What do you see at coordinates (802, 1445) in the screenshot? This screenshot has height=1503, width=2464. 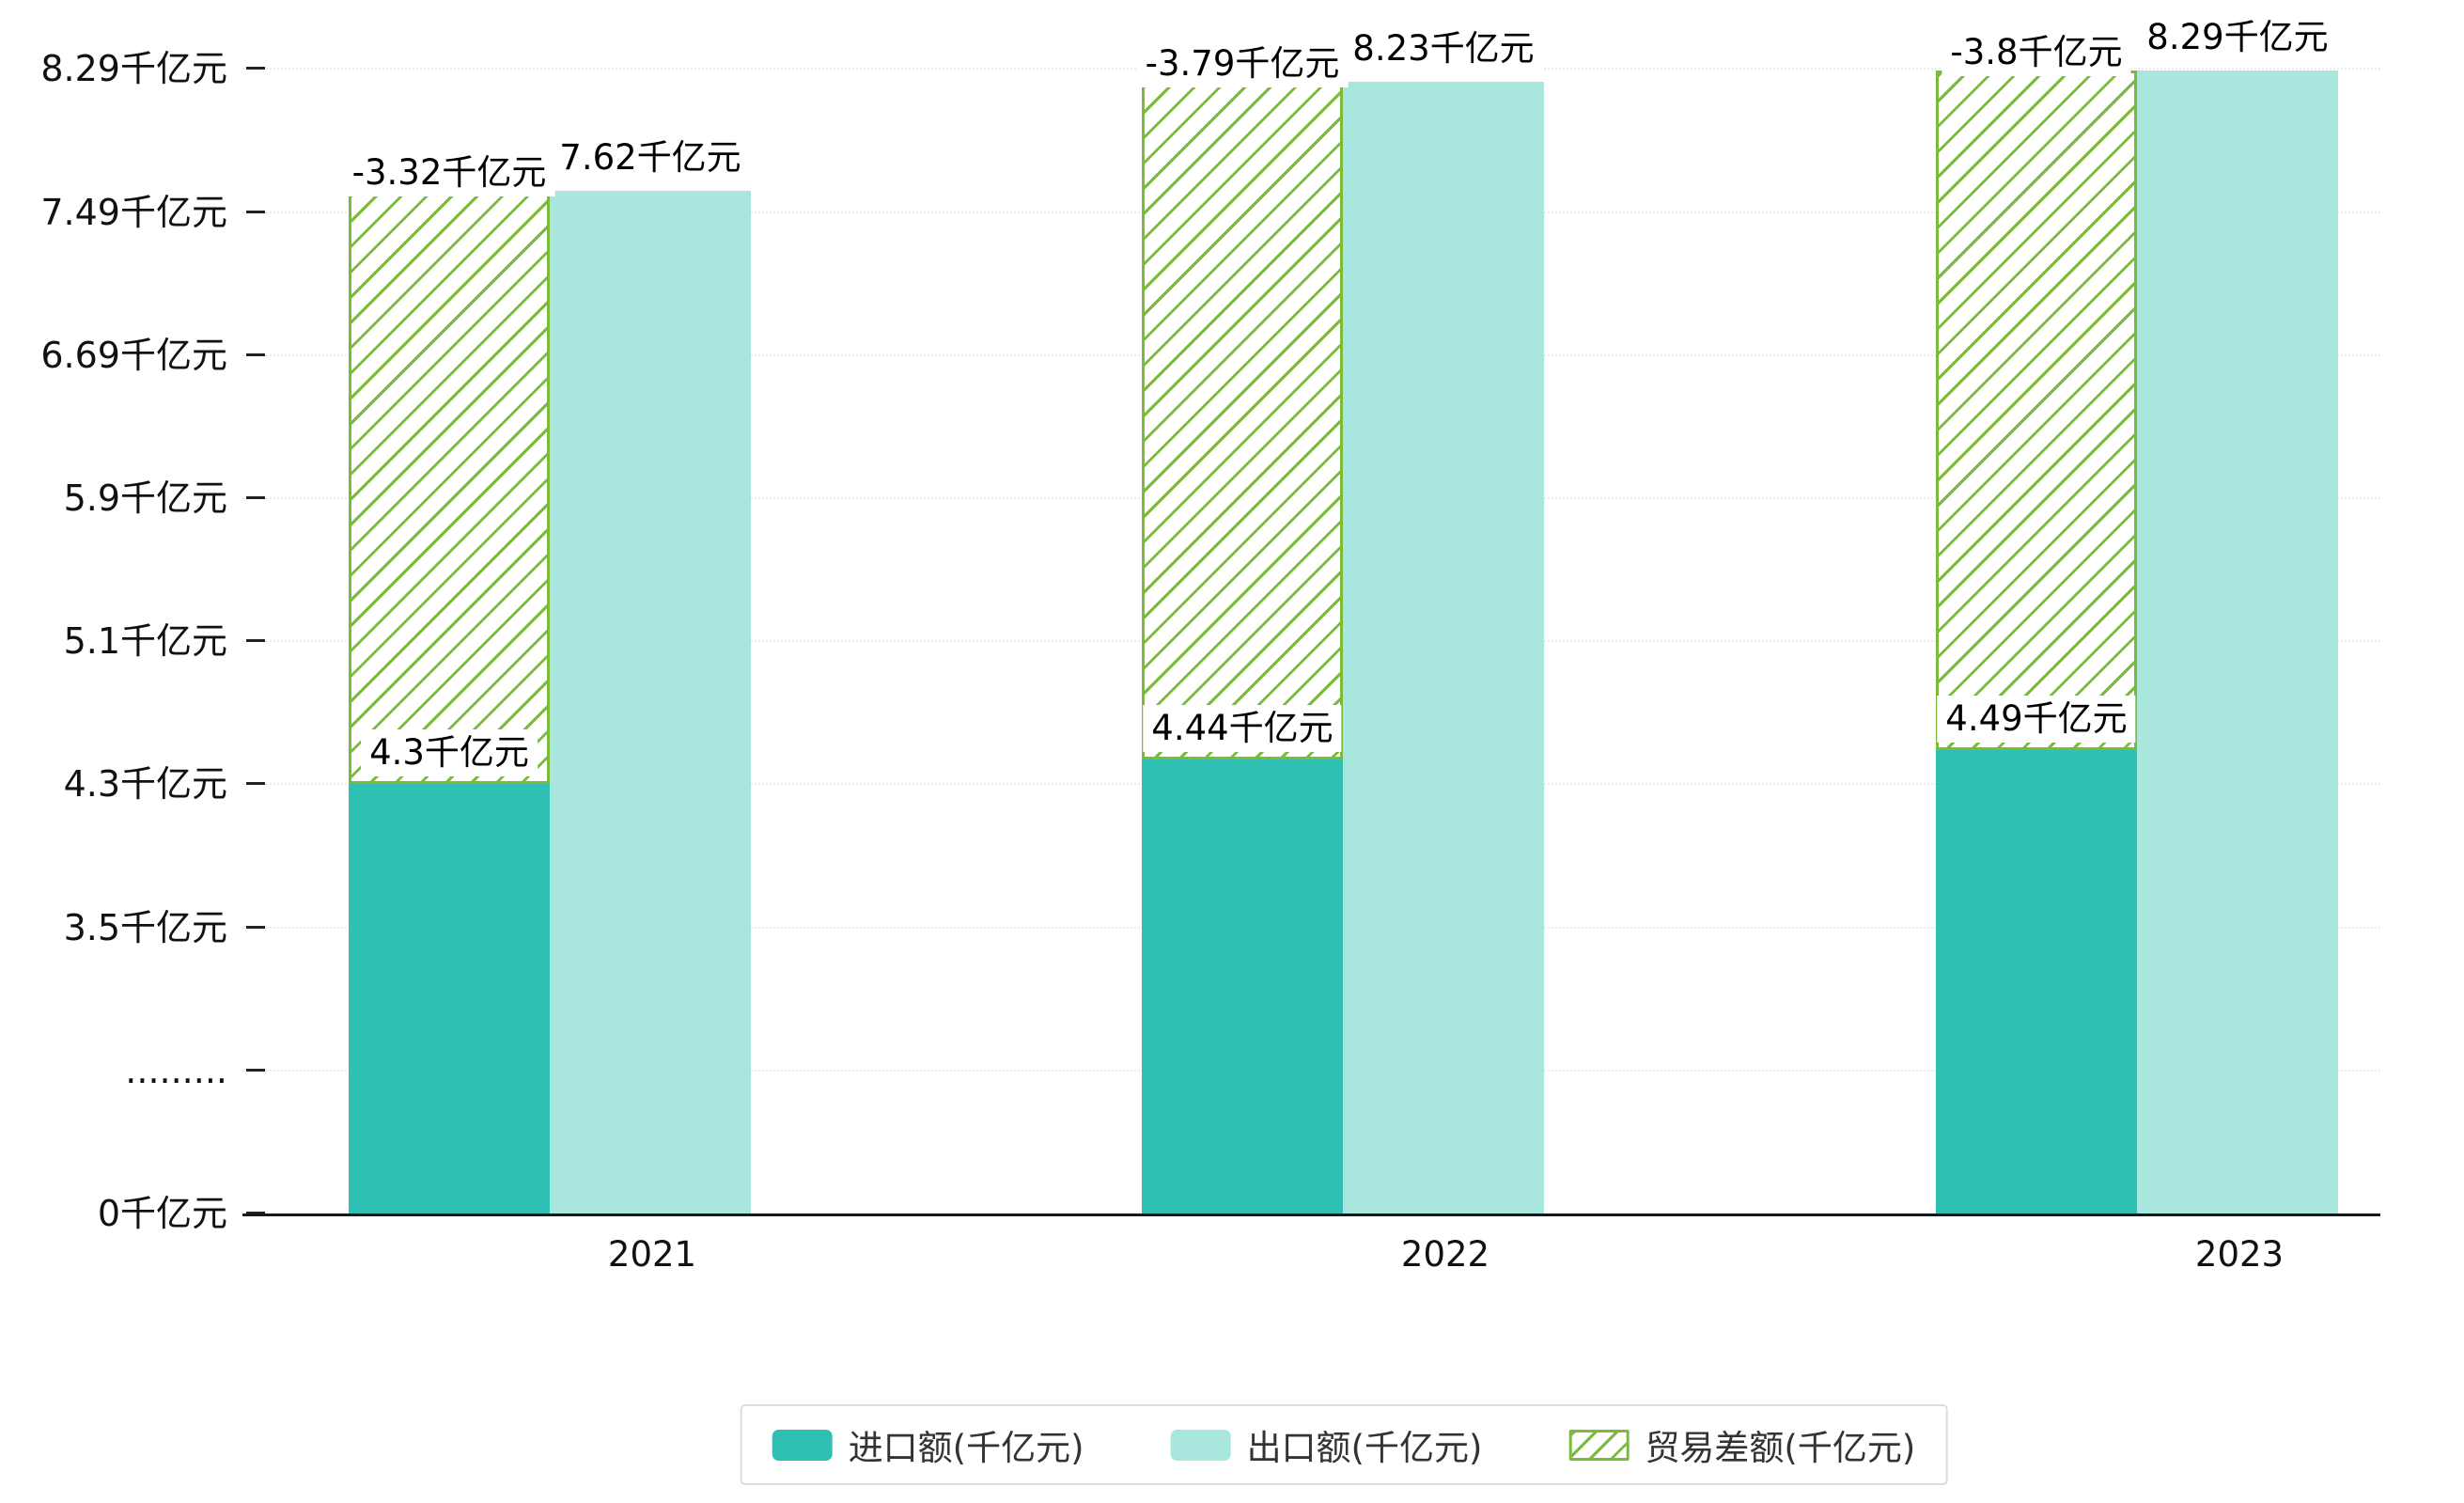 I see `legend-swatch-import` at bounding box center [802, 1445].